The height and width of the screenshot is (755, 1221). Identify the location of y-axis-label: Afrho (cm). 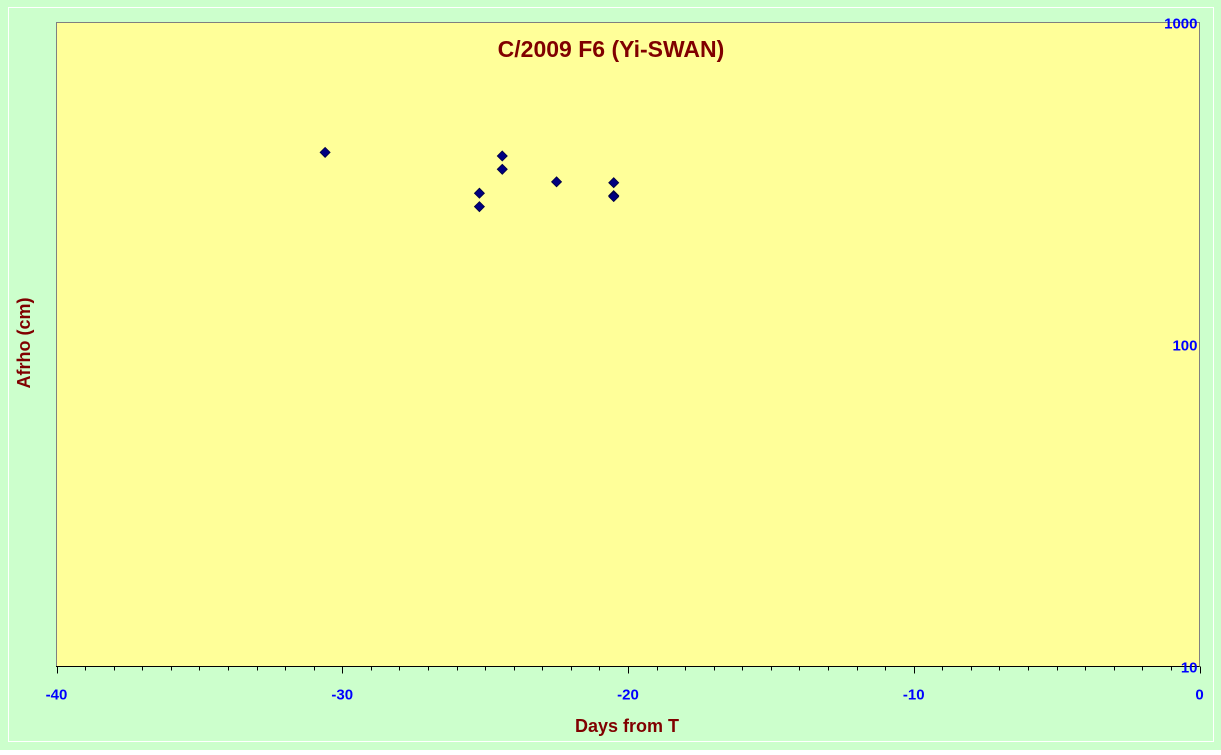
(24, 343).